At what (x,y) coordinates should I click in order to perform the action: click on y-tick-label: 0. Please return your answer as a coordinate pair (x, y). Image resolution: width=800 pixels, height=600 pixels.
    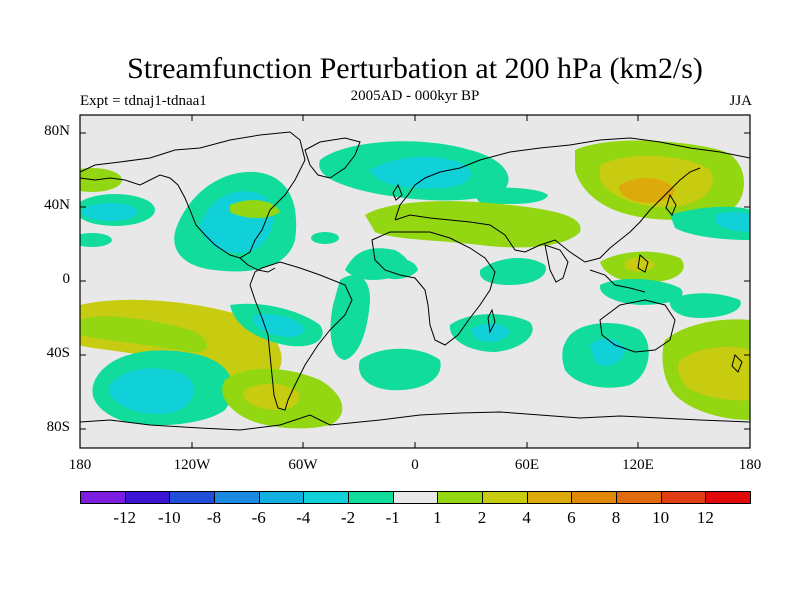
    Looking at the image, I should click on (66, 279).